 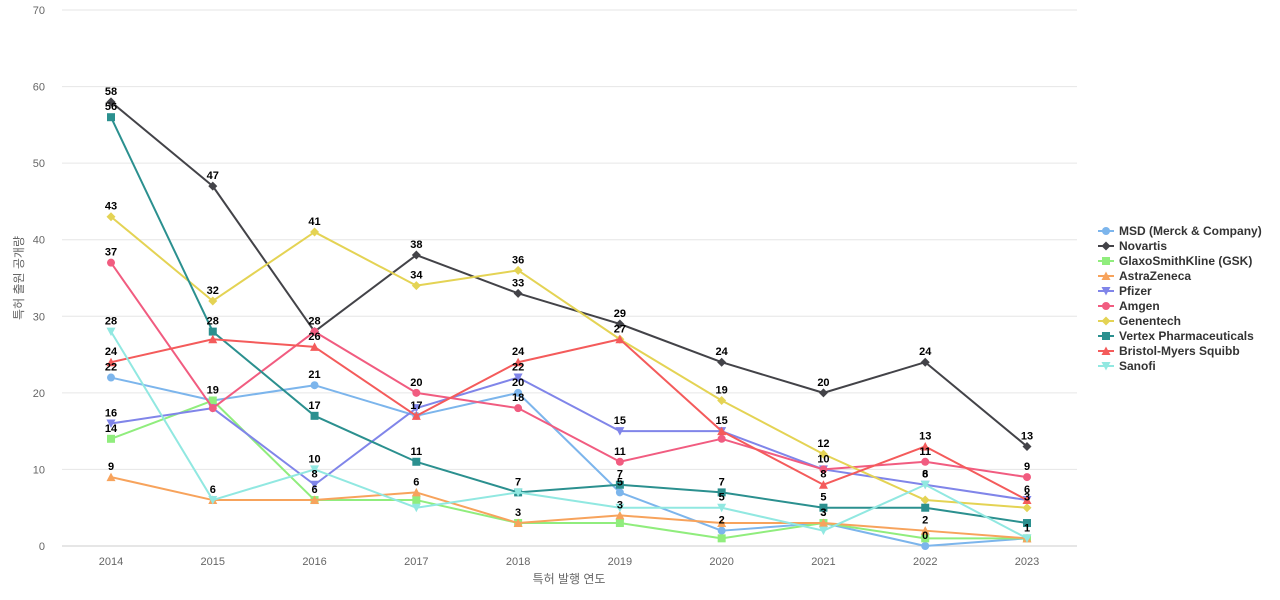 What do you see at coordinates (721, 562) in the screenshot?
I see `x-tick-label: 2020` at bounding box center [721, 562].